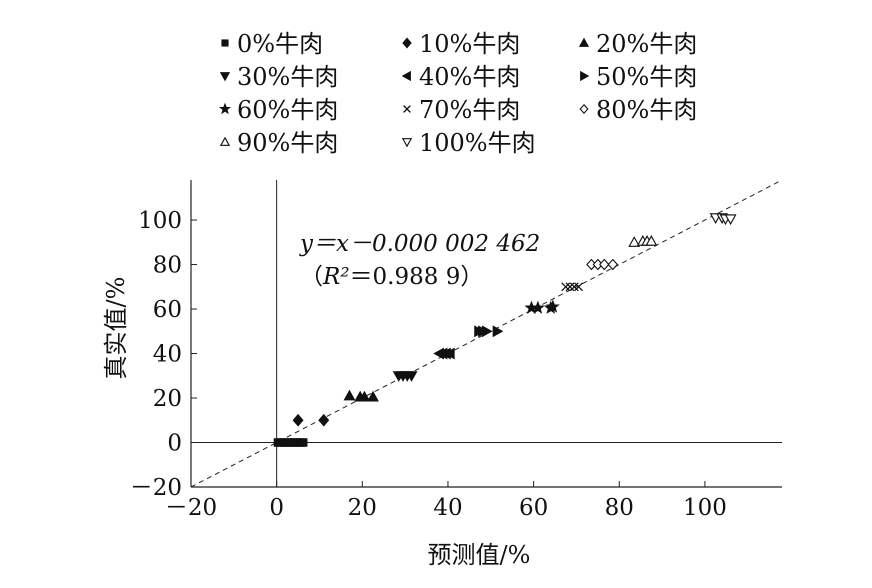 Image resolution: width=872 pixels, height=588 pixels. Describe the element at coordinates (311, 277) in the screenshot. I see `r2-prefix: （` at that location.